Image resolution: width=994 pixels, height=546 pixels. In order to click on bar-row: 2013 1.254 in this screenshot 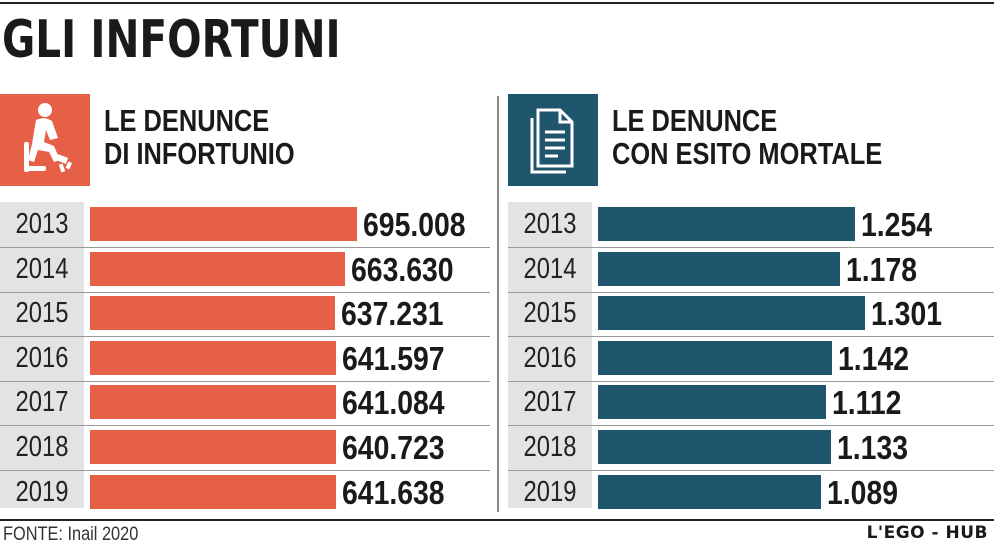, I will do `click(751, 225)`.